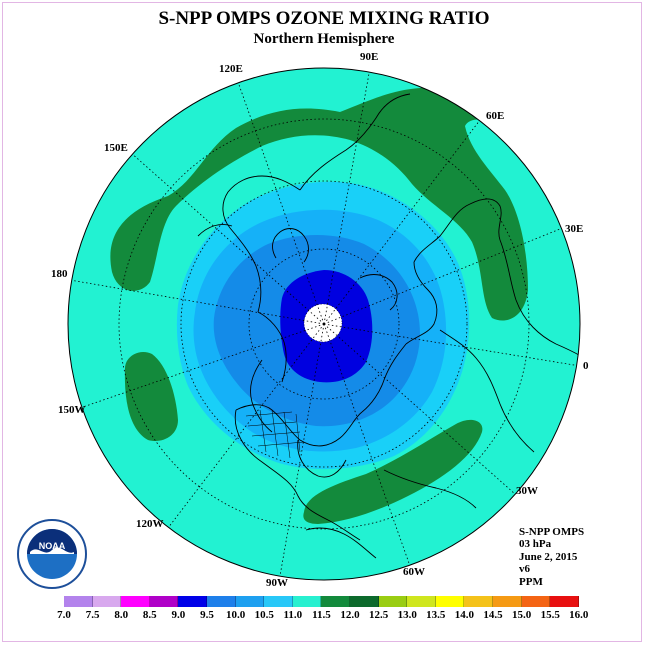 The image size is (648, 648). What do you see at coordinates (393, 471) in the screenshot?
I see `ozone-band-11-5-south` at bounding box center [393, 471].